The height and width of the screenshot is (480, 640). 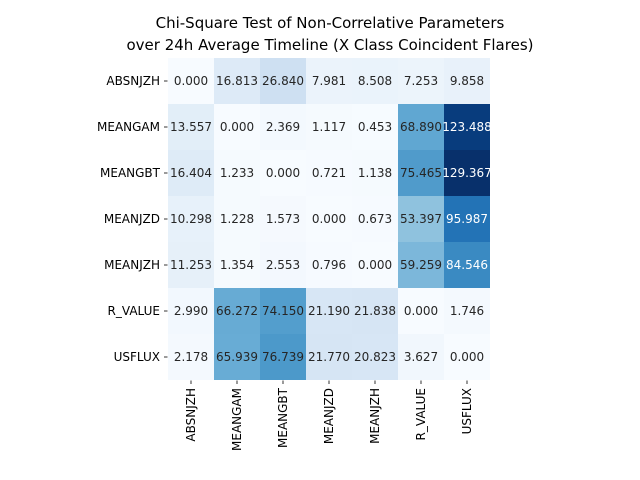 I want to click on cell-value-label: 11.253, so click(x=191, y=265).